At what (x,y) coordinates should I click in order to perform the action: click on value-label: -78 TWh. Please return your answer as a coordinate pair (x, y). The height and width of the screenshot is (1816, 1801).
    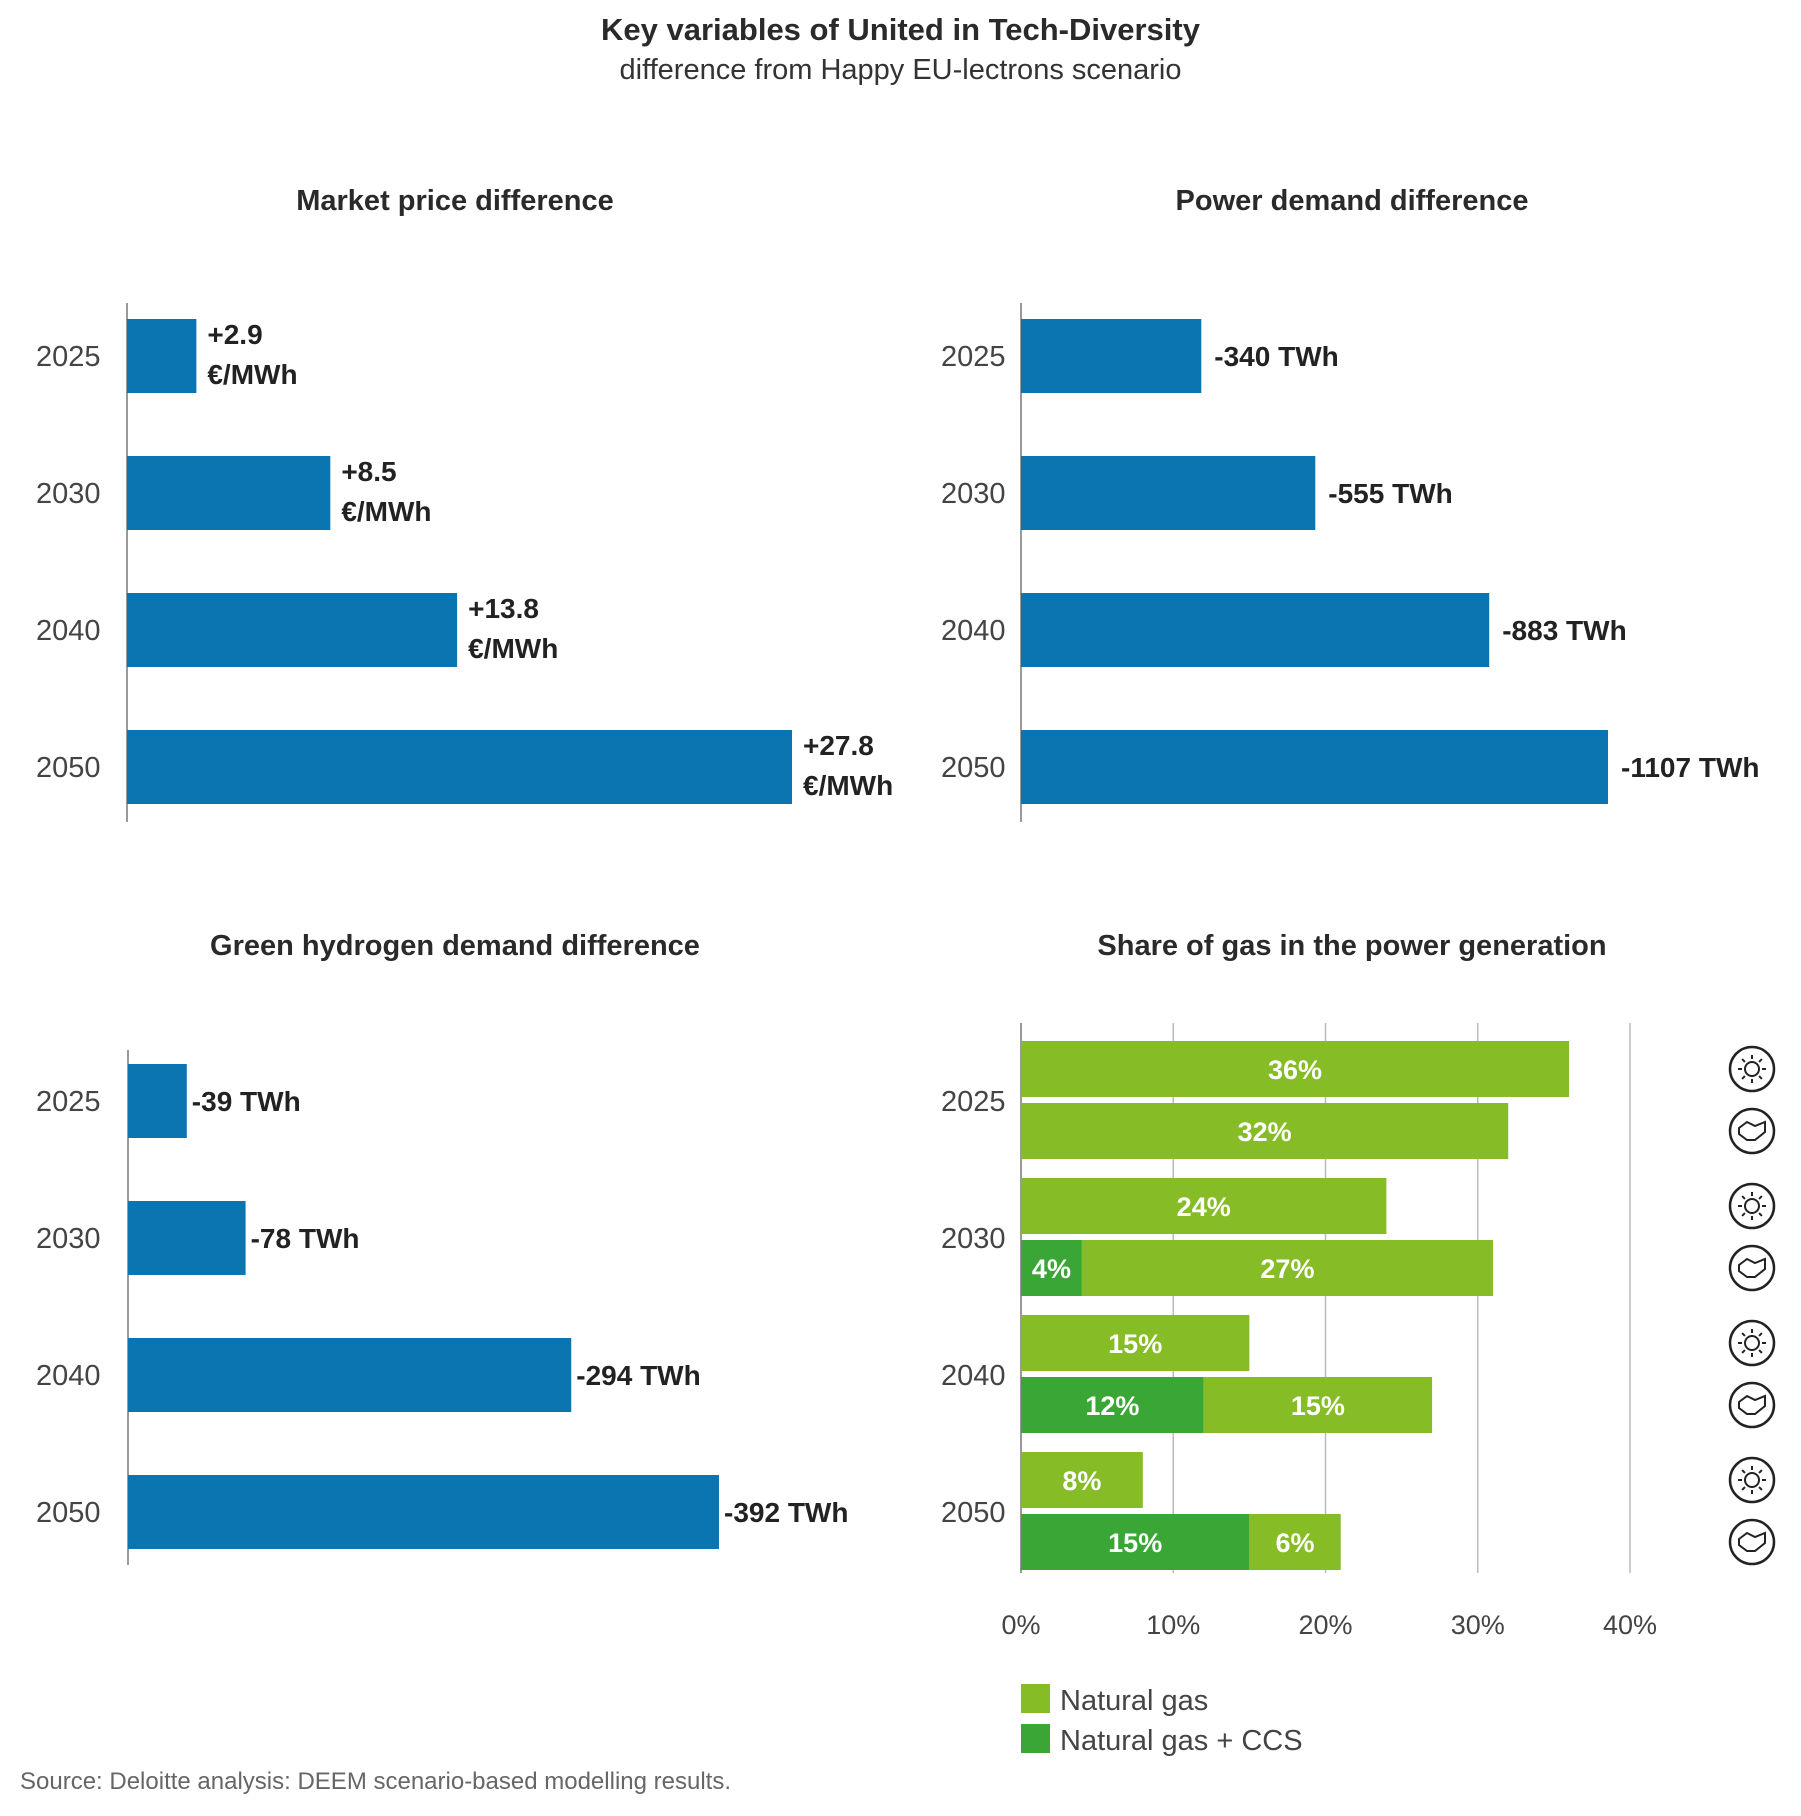
    Looking at the image, I should click on (305, 1238).